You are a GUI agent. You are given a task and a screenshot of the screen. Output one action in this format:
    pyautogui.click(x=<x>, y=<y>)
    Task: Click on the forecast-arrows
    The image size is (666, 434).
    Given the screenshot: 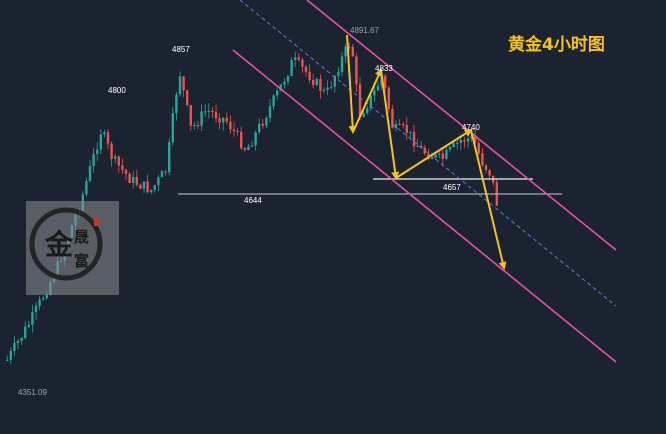 What is the action you would take?
    pyautogui.click(x=426, y=152)
    